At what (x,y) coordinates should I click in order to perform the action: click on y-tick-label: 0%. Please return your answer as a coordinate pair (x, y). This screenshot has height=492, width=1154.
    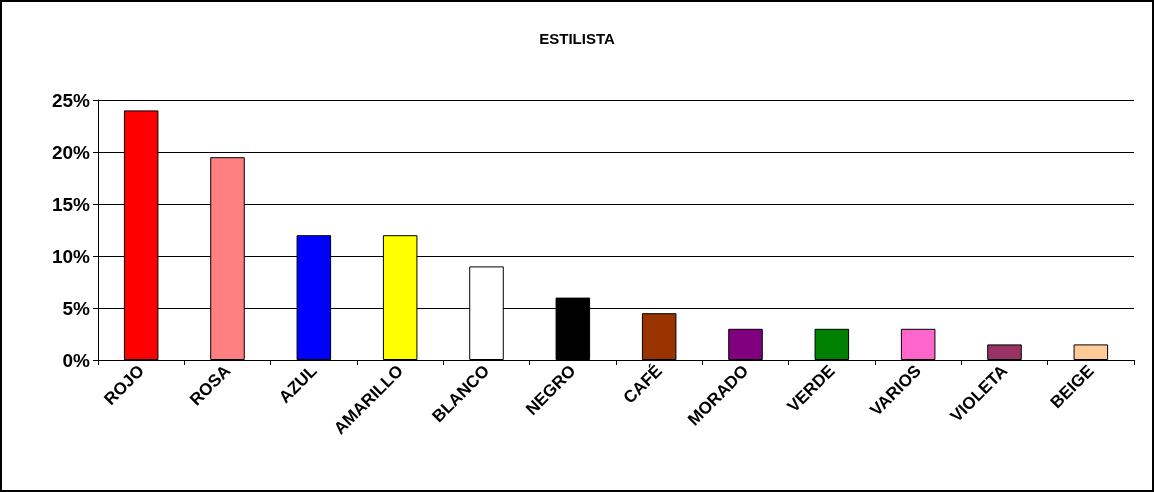
    Looking at the image, I should click on (76, 360).